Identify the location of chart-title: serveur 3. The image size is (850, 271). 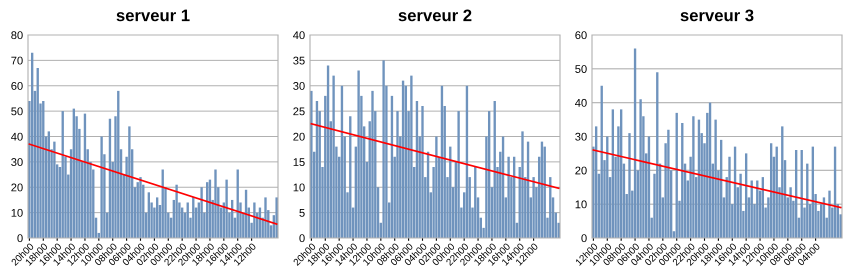
(717, 15).